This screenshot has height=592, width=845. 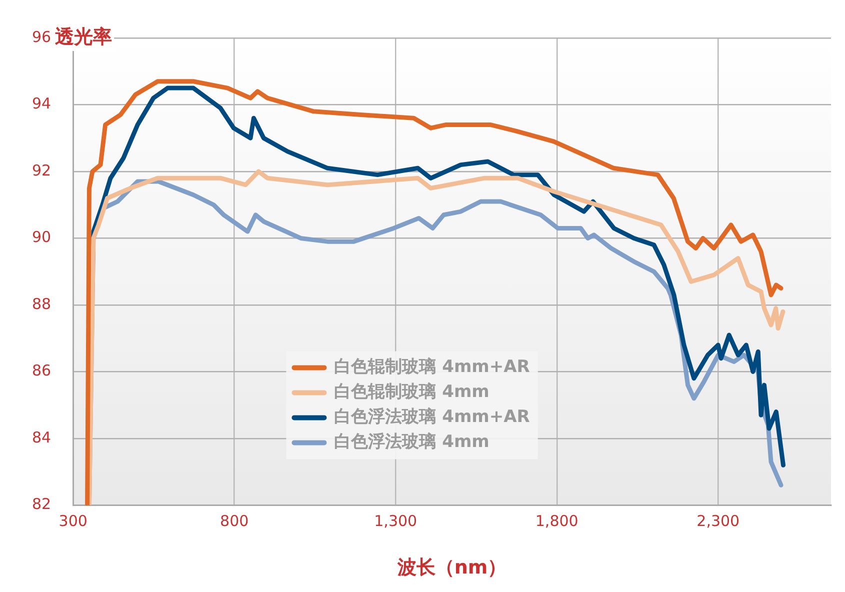 I want to click on legend-label: 白色浮法玻璃 4mm, so click(x=412, y=442).